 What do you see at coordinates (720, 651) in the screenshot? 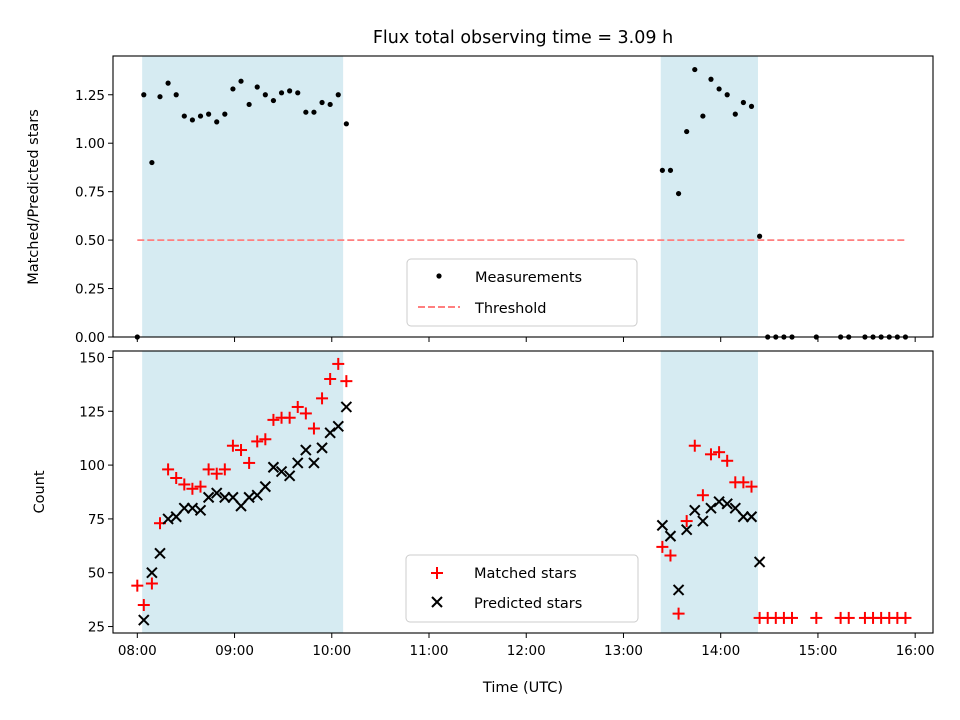
I see `x-tick-label: 14:00` at bounding box center [720, 651].